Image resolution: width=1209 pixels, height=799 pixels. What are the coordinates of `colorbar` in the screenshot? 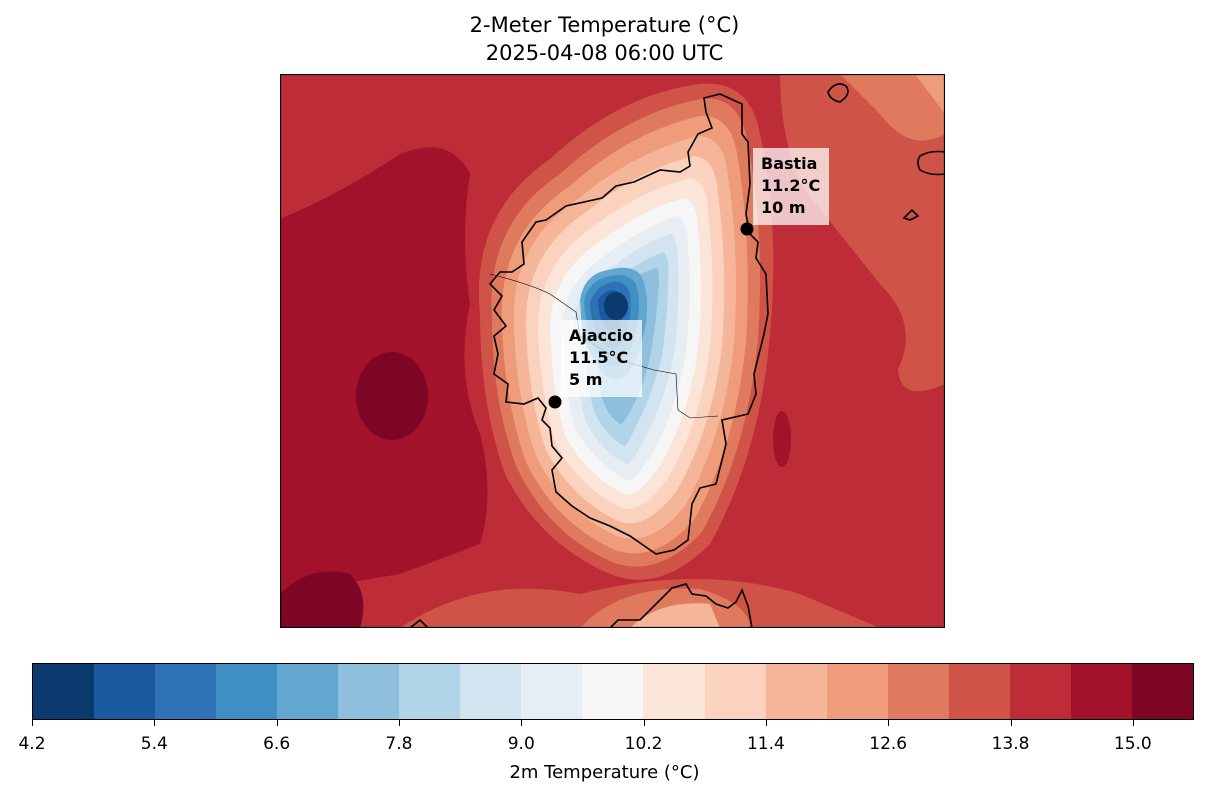 It's located at (613, 691).